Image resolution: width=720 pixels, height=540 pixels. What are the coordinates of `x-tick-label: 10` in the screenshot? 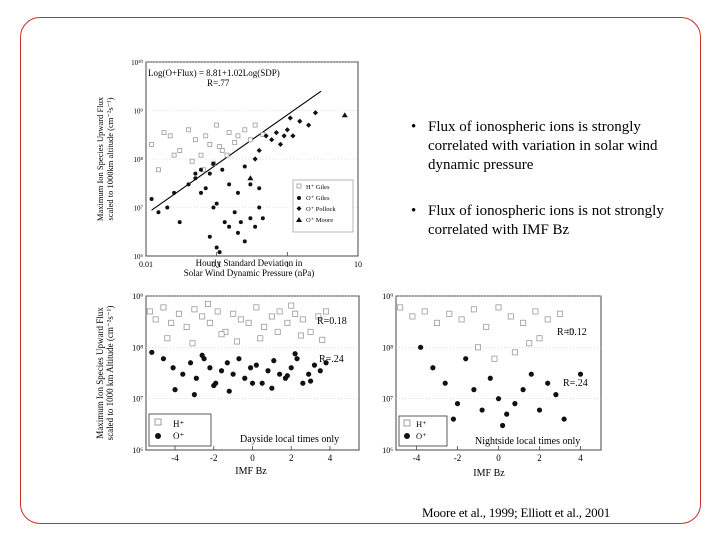 It's located at (358, 264).